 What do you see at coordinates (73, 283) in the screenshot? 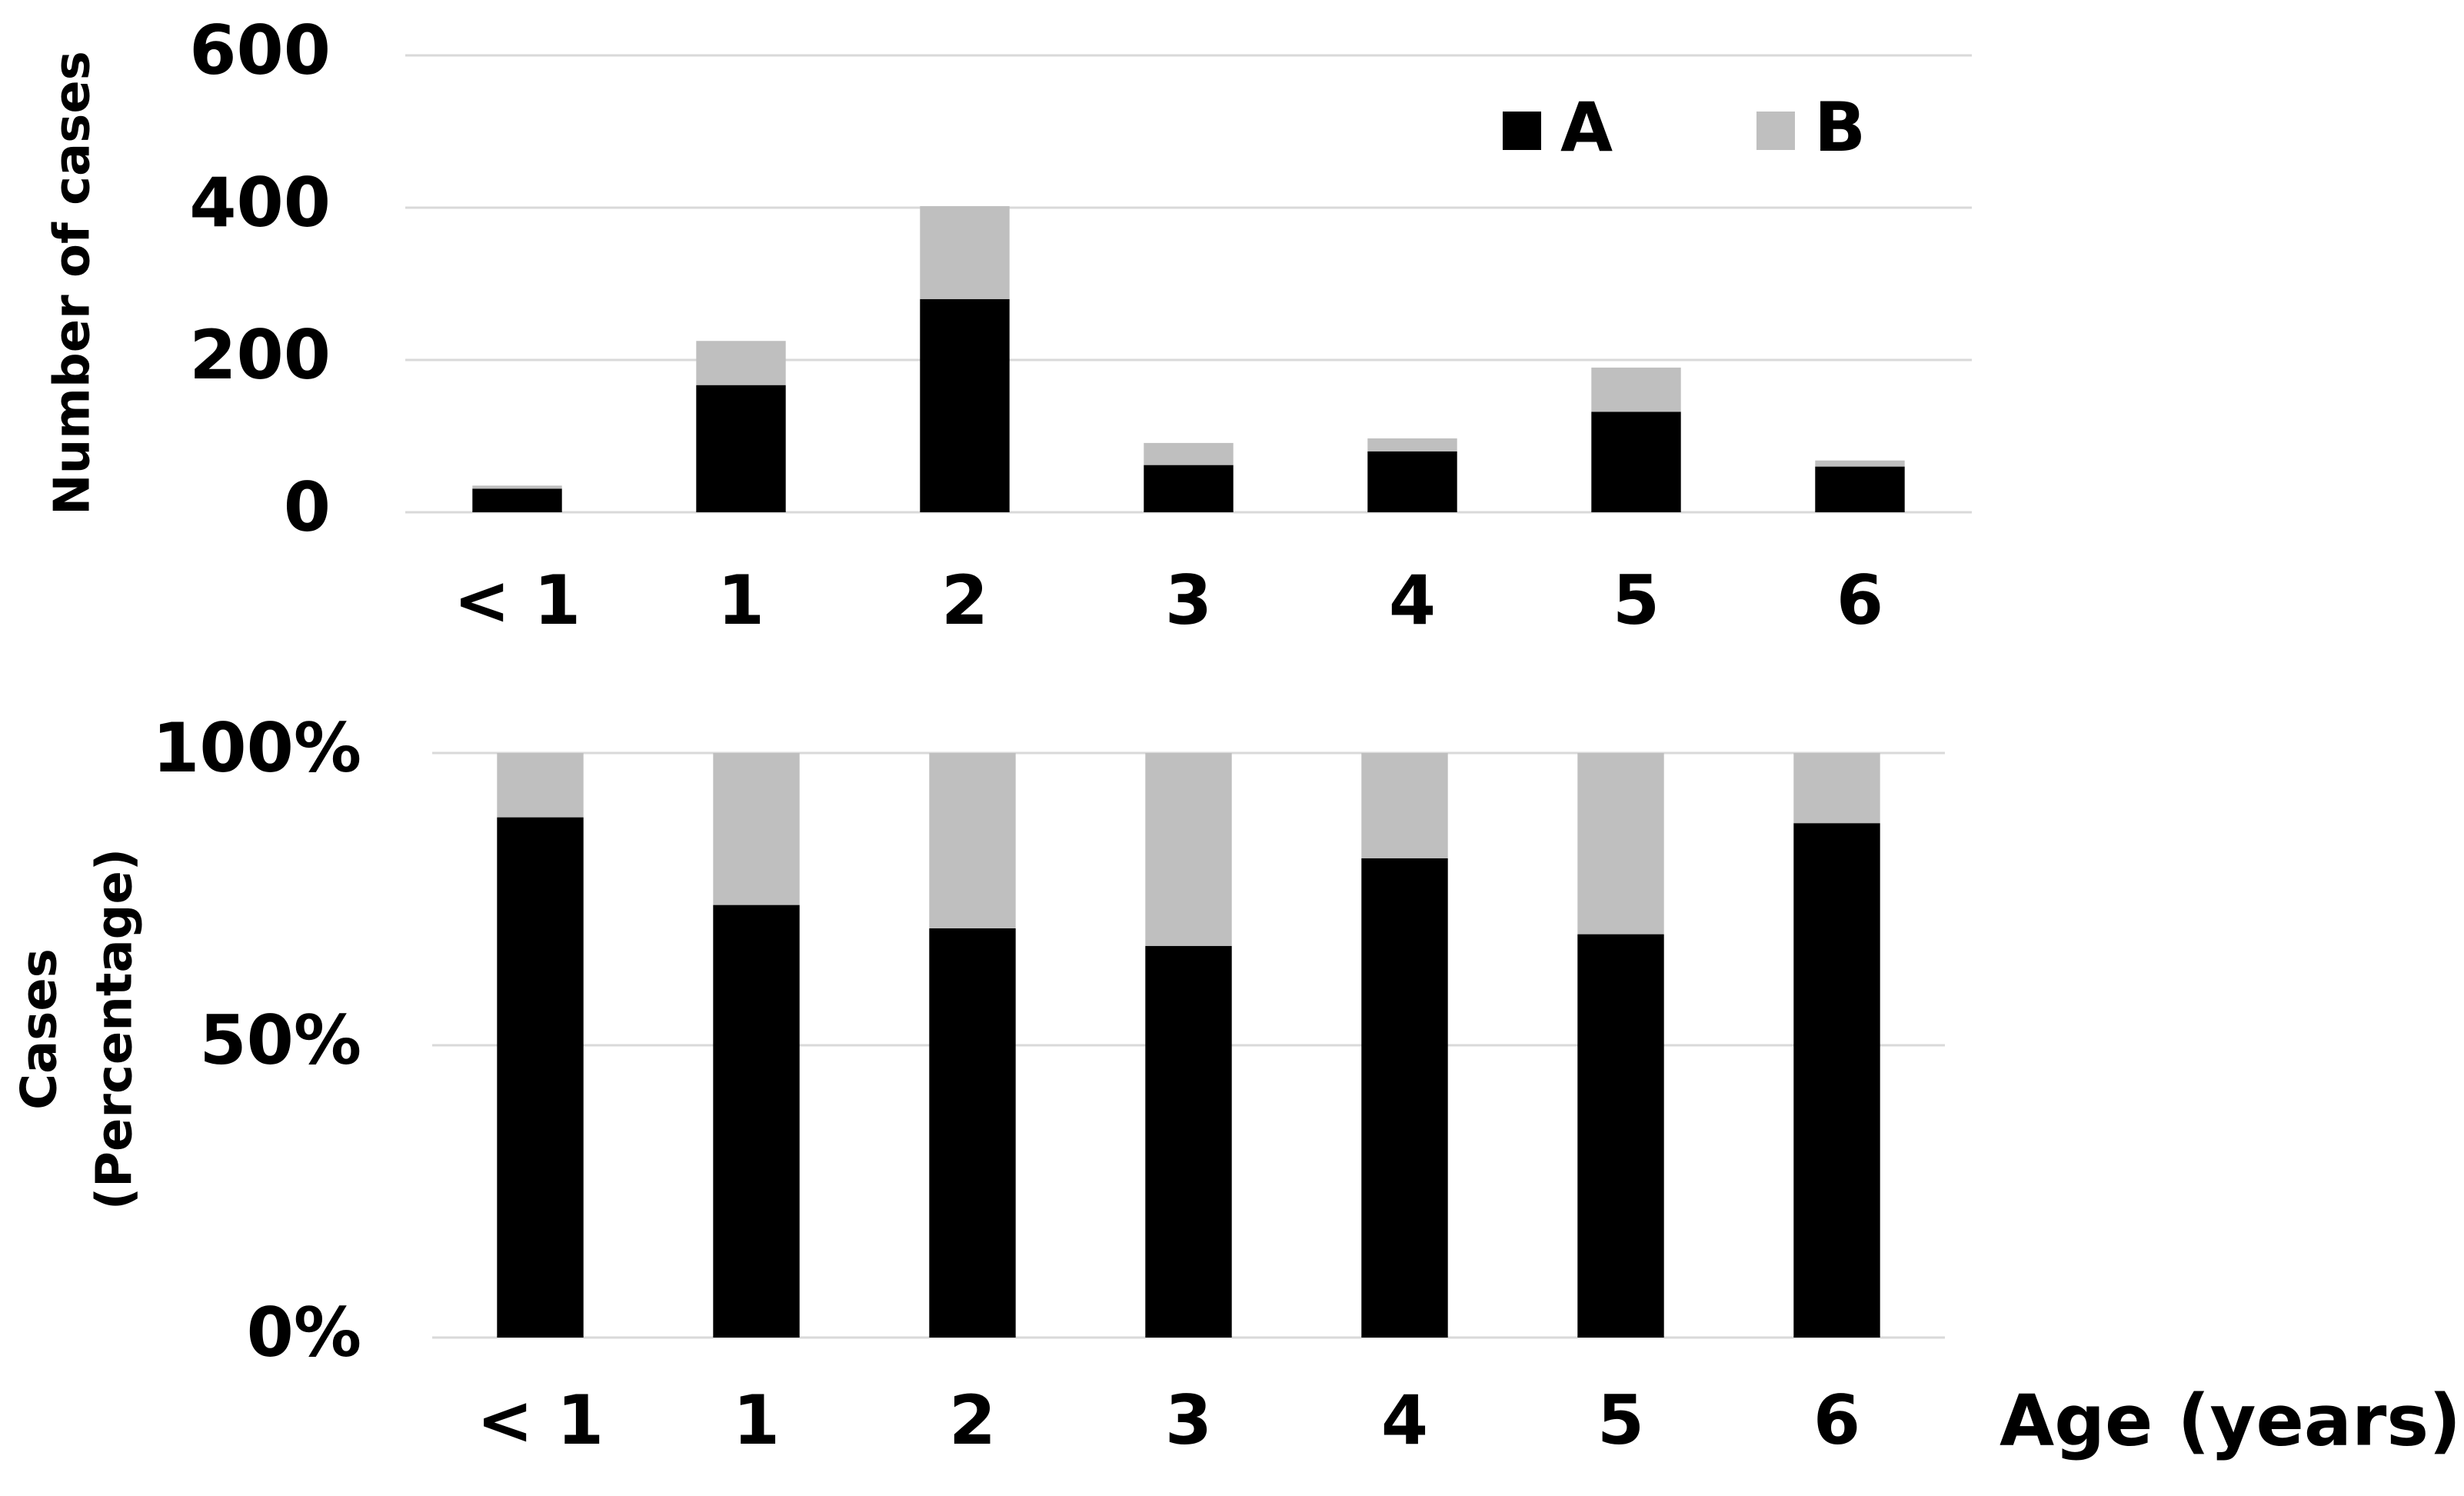
I see `y-axis-title: Number of cases` at bounding box center [73, 283].